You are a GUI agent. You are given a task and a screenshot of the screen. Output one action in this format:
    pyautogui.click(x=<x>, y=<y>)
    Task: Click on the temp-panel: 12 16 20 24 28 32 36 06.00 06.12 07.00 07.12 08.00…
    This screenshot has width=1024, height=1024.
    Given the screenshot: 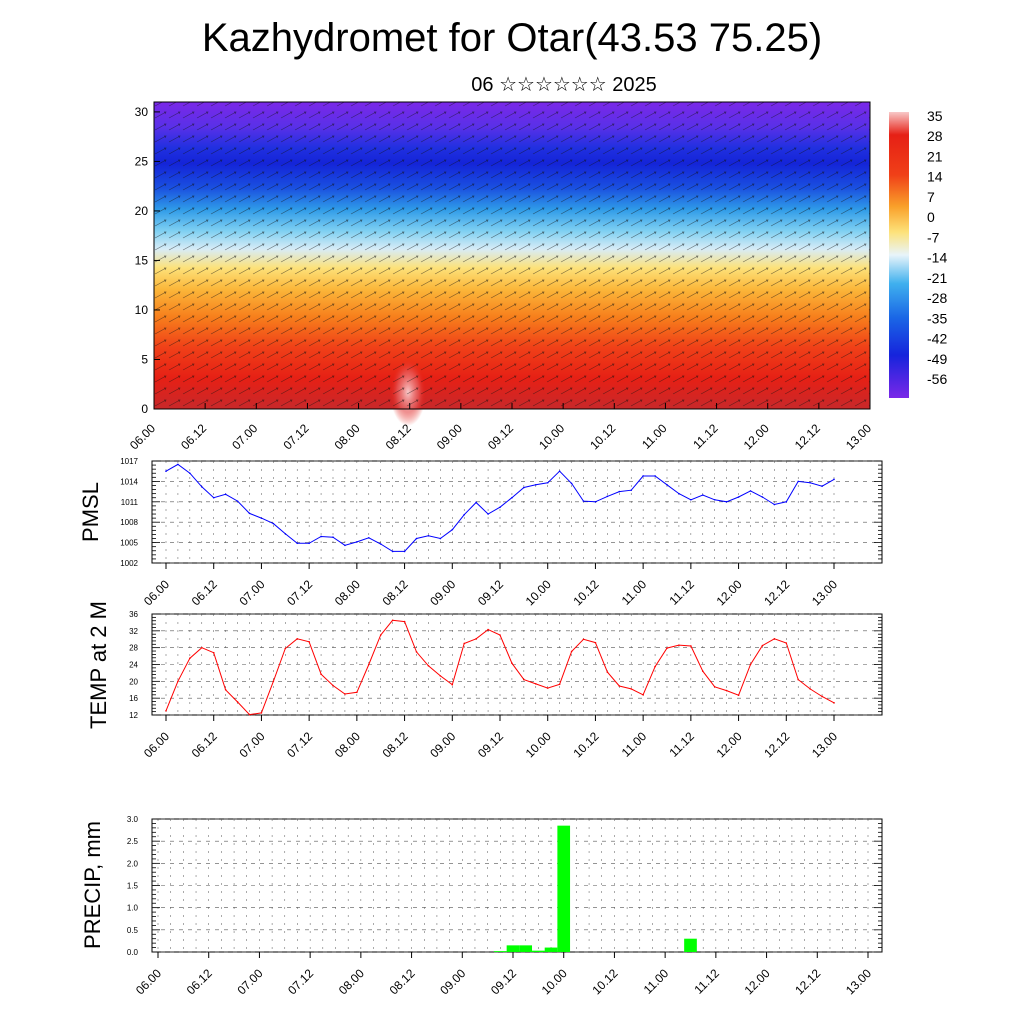 What is the action you would take?
    pyautogui.click(x=484, y=680)
    